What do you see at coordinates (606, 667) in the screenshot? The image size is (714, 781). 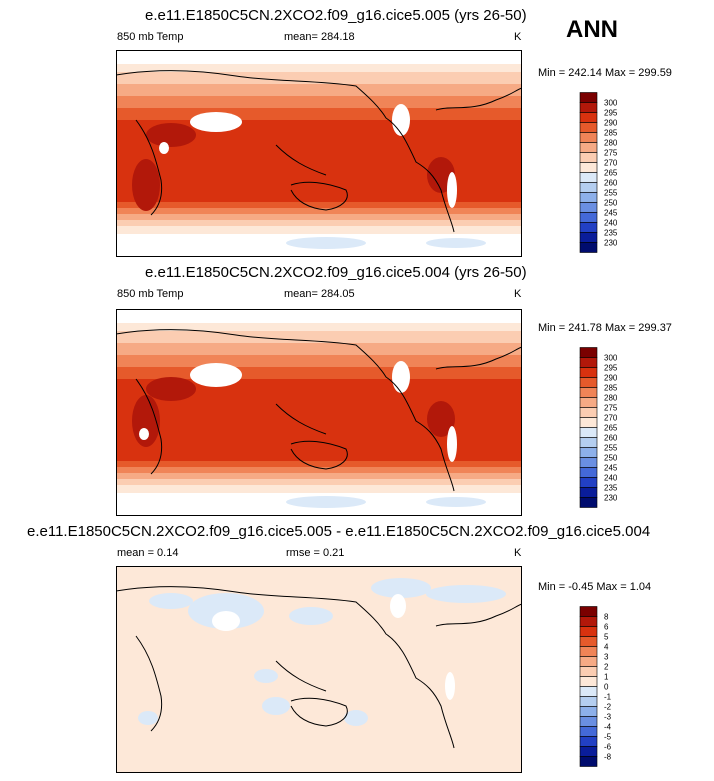 I see `colorbar-label: 2` at bounding box center [606, 667].